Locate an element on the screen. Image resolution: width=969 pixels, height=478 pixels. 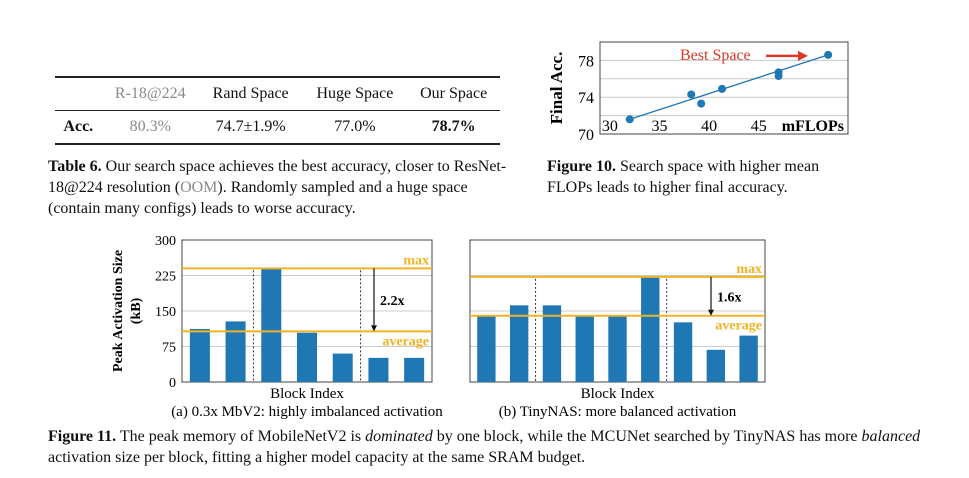
ratio-label: 2.2x is located at coordinates (392, 301).